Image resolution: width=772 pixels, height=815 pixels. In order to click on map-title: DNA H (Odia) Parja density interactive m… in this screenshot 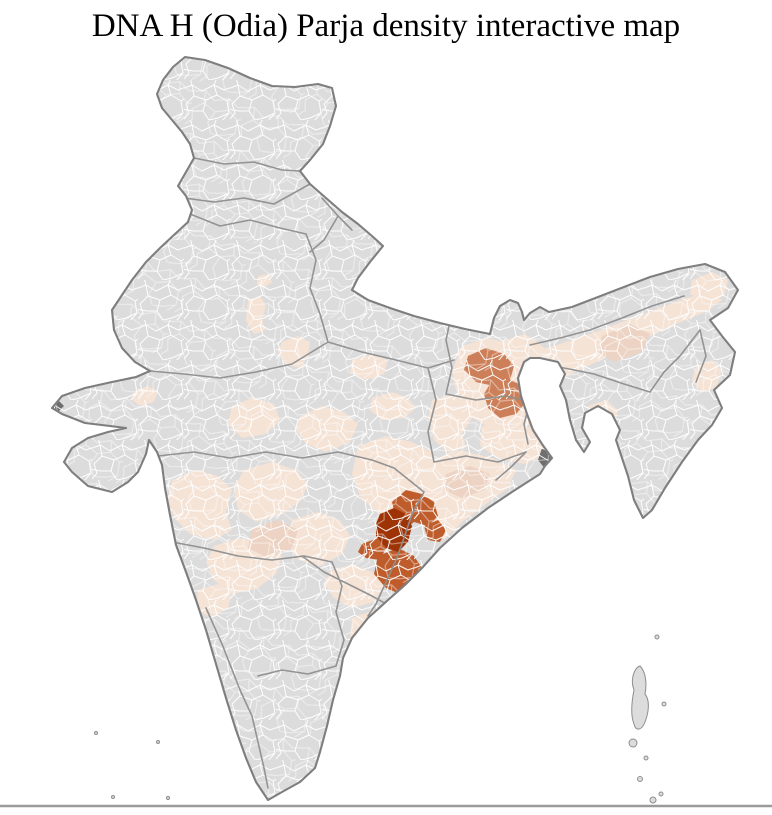, I will do `click(386, 26)`.